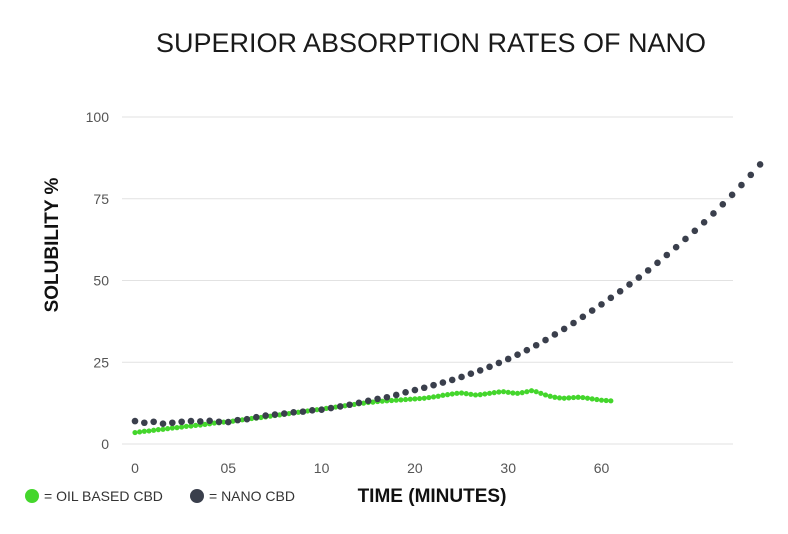 Image resolution: width=788 pixels, height=534 pixels. What do you see at coordinates (197, 496) in the screenshot?
I see `legend-swatch-nano` at bounding box center [197, 496].